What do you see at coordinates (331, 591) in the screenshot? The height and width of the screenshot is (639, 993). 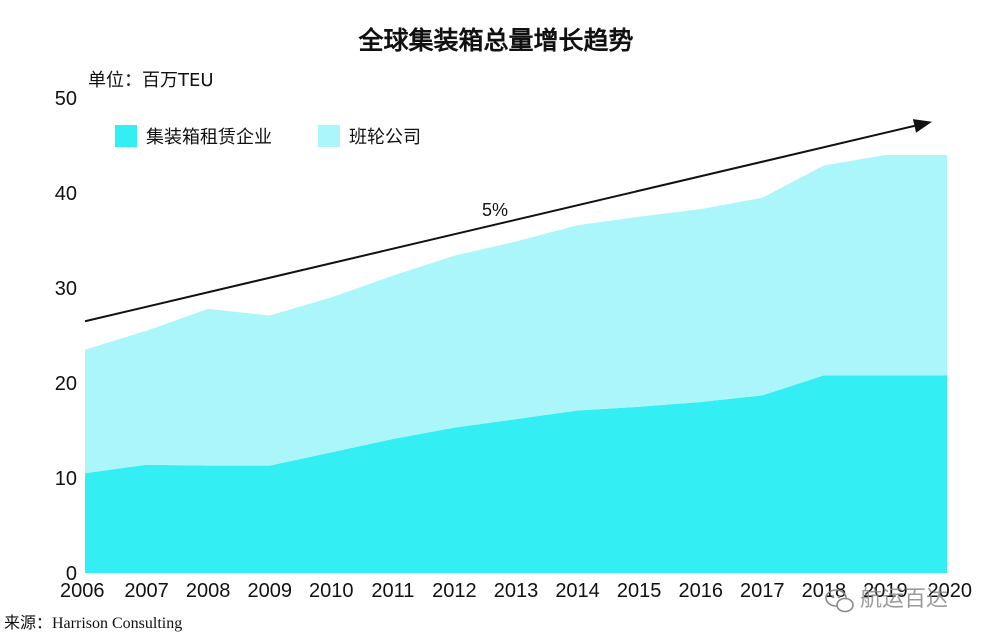 I see `x-tick-label: 2010` at bounding box center [331, 591].